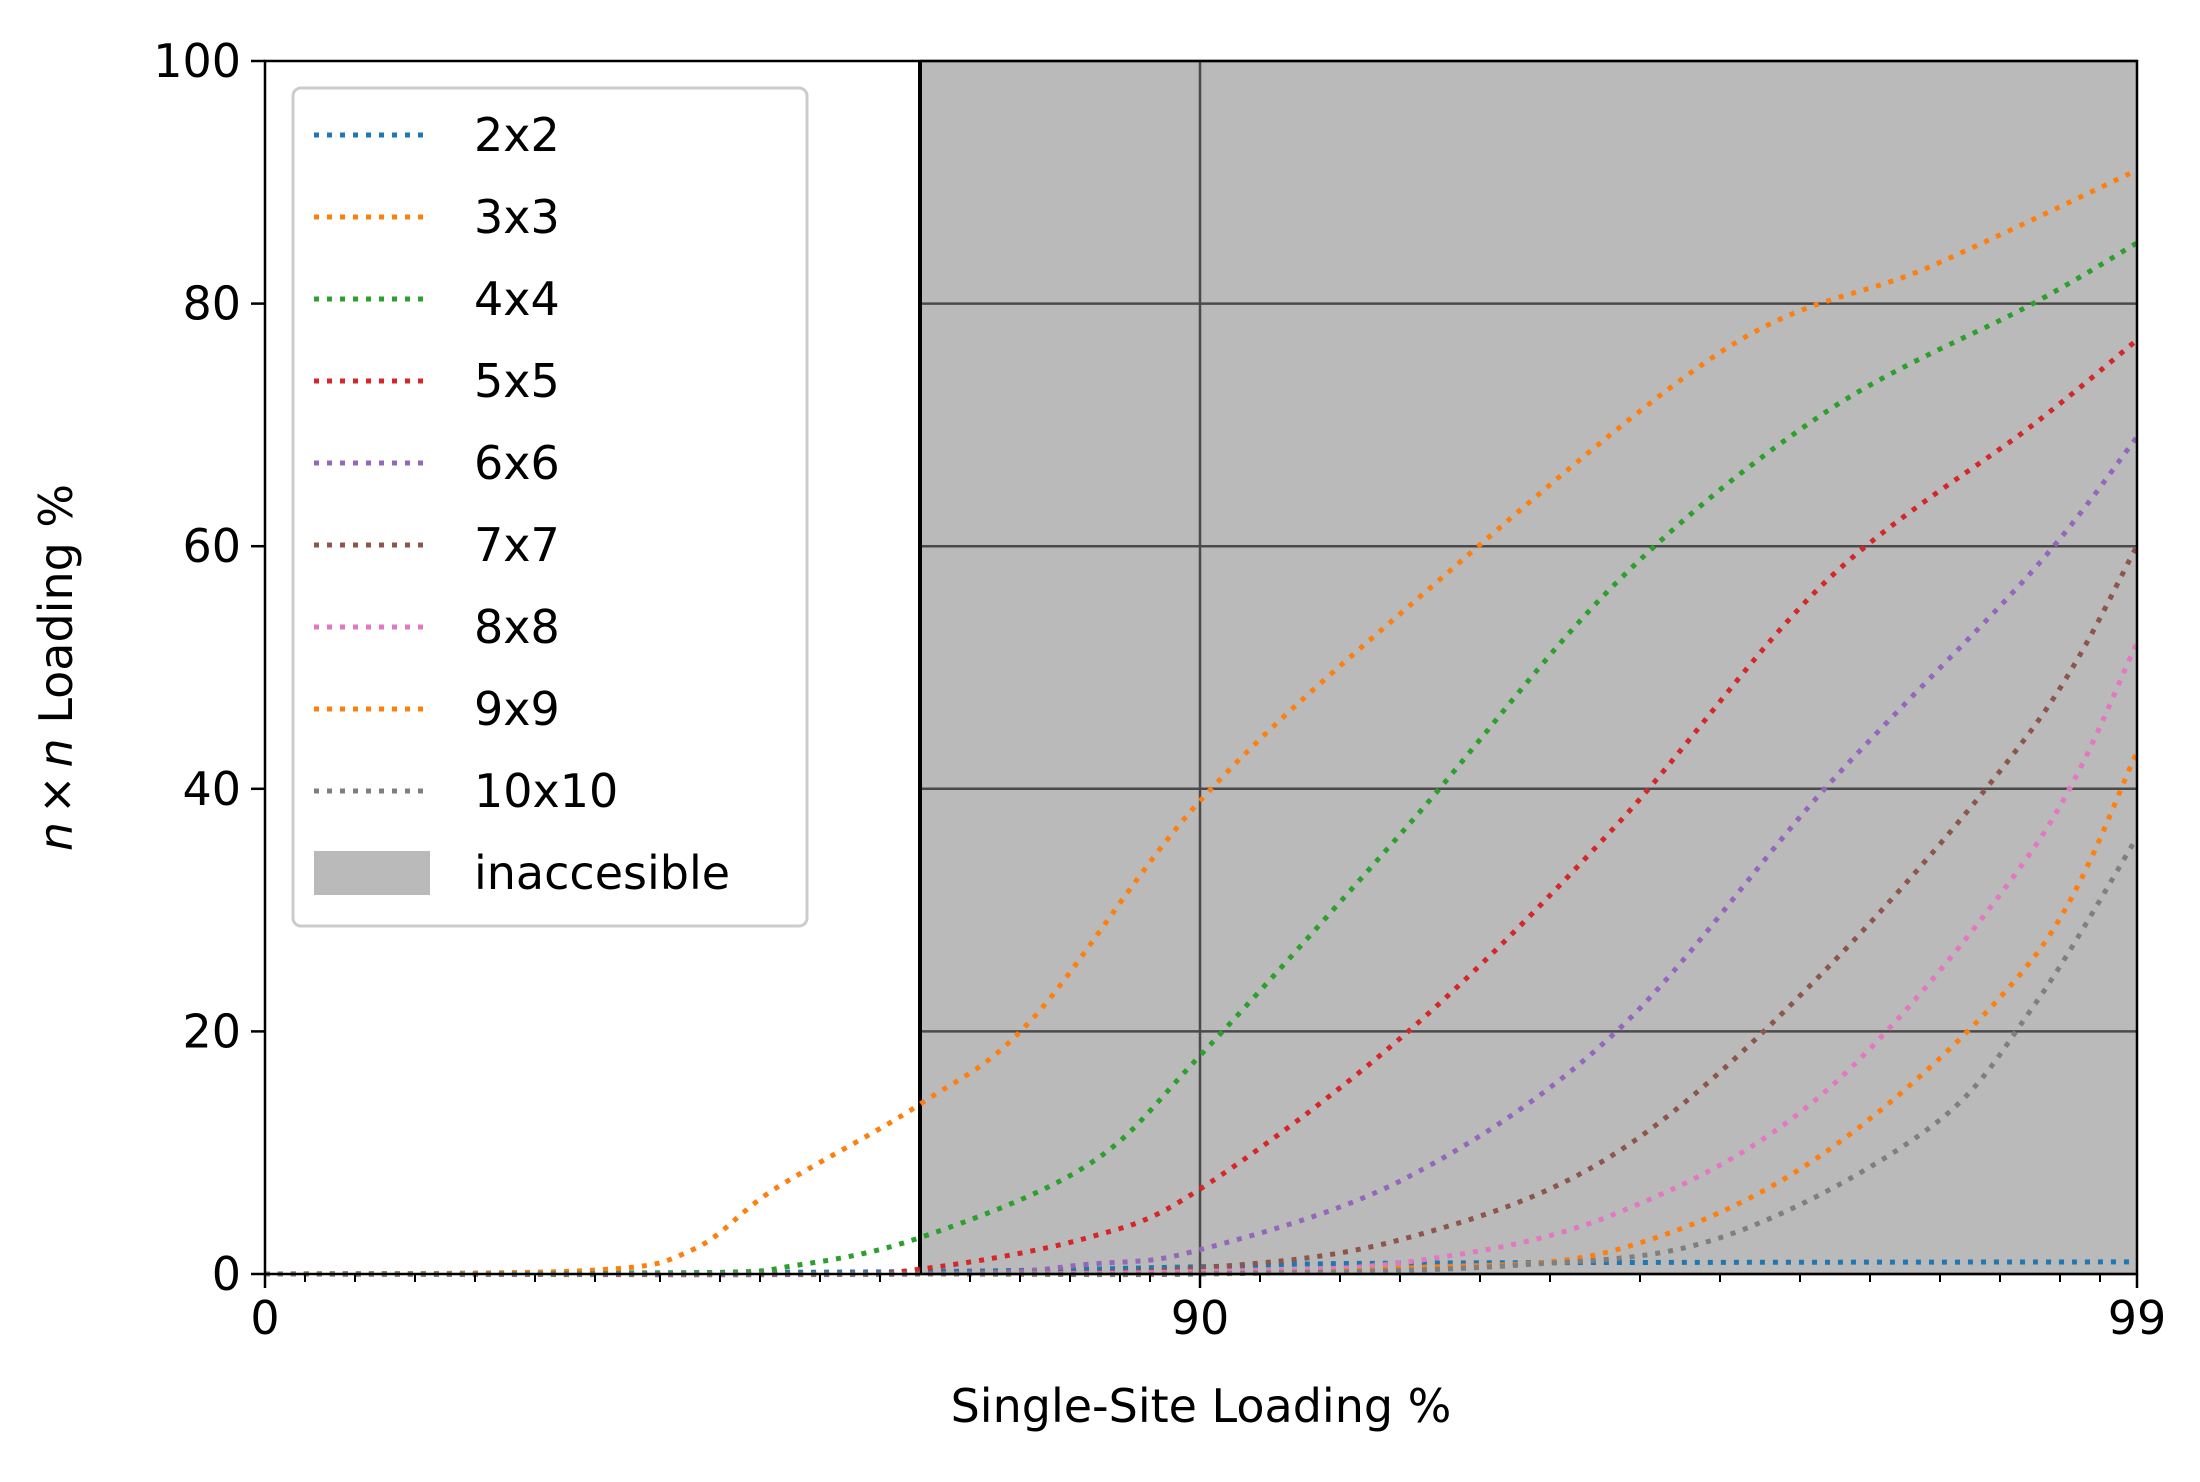 This screenshot has height=1482, width=2200. Describe the element at coordinates (517, 709) in the screenshot. I see `legend-label-9x9: 9x9` at that location.